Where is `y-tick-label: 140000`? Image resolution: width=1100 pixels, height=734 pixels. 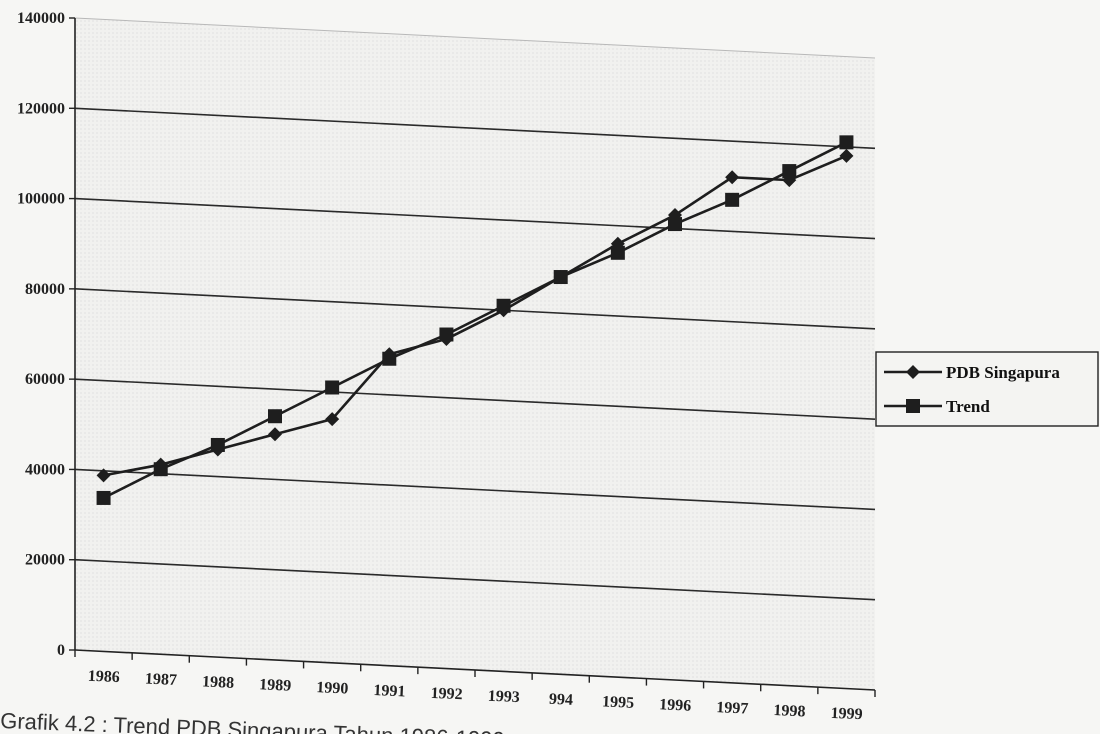
y-tick-label: 140000 is located at coordinates (41, 18).